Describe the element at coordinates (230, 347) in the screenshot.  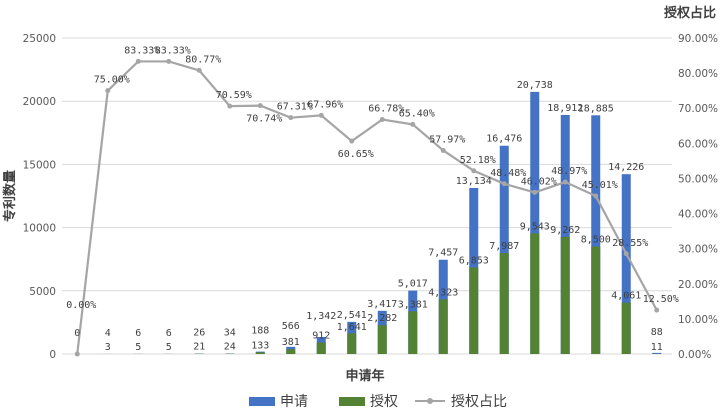
I see `data-label-grant: 24` at that location.